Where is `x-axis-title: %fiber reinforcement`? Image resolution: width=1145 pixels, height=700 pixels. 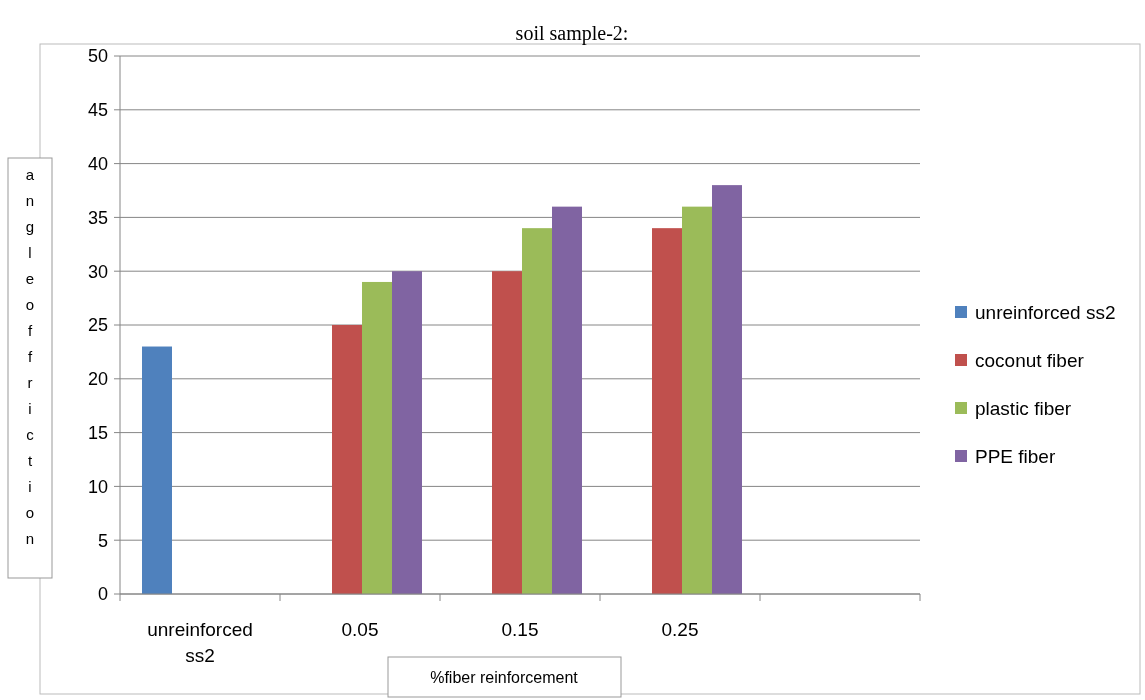
x-axis-title: %fiber reinforcement is located at coordinates (504, 677).